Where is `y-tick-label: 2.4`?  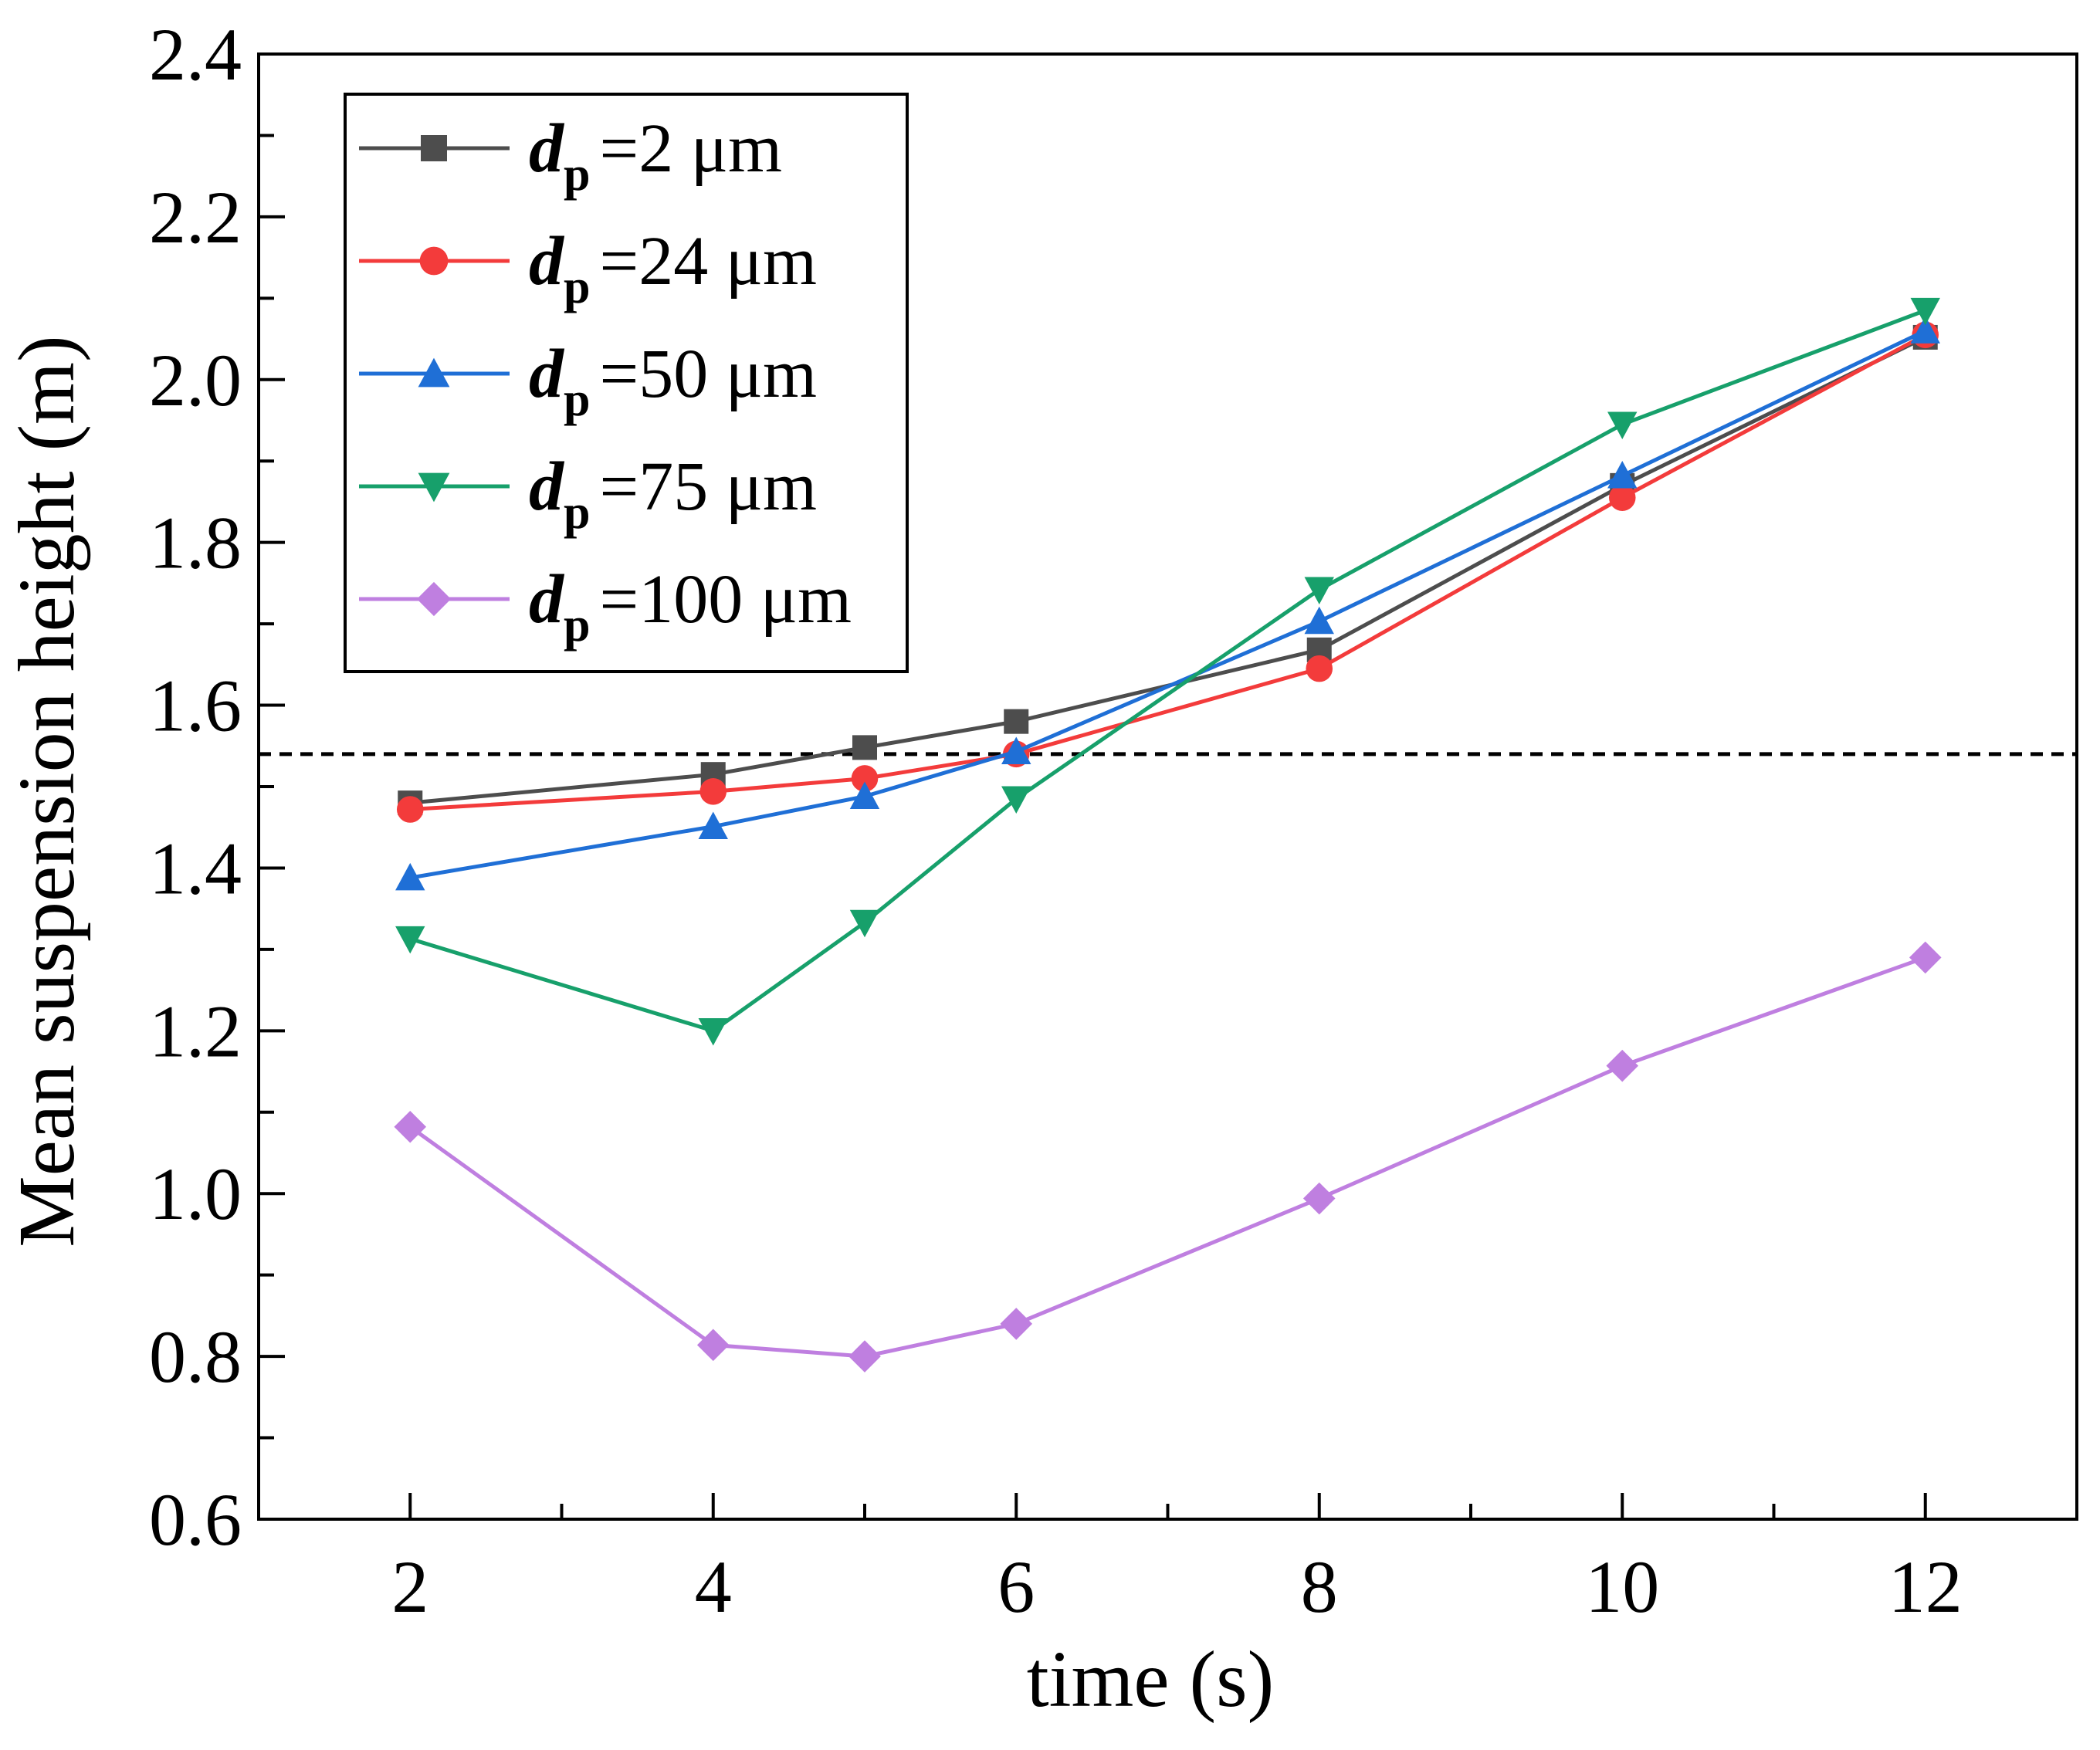
y-tick-label: 2.4 is located at coordinates (196, 54).